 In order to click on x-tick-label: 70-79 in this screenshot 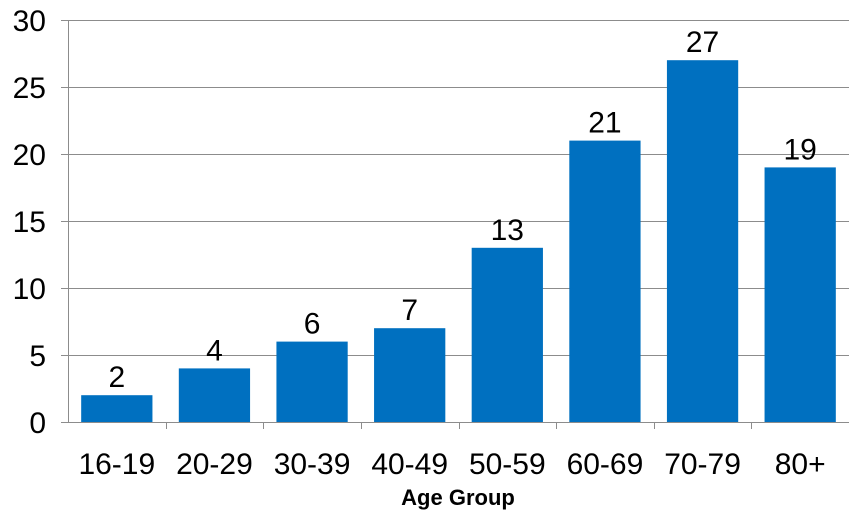, I will do `click(702, 464)`.